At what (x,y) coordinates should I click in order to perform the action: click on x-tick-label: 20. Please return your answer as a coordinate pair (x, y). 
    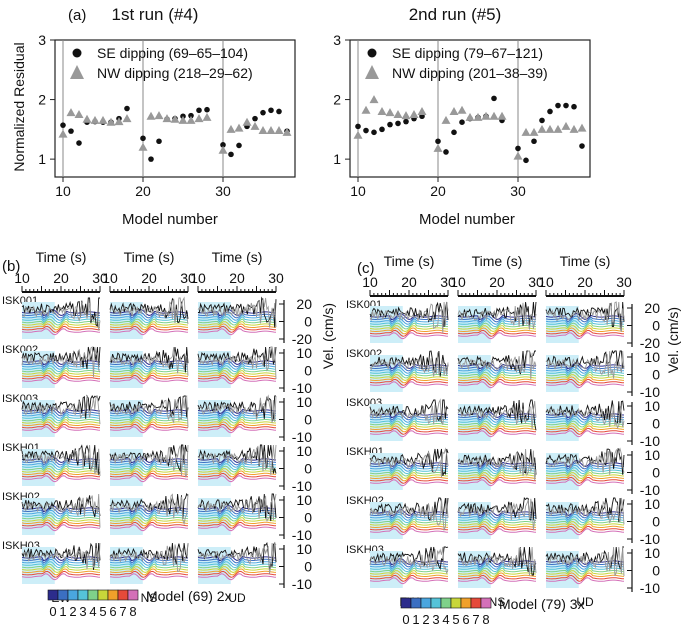
    Looking at the image, I should click on (438, 191).